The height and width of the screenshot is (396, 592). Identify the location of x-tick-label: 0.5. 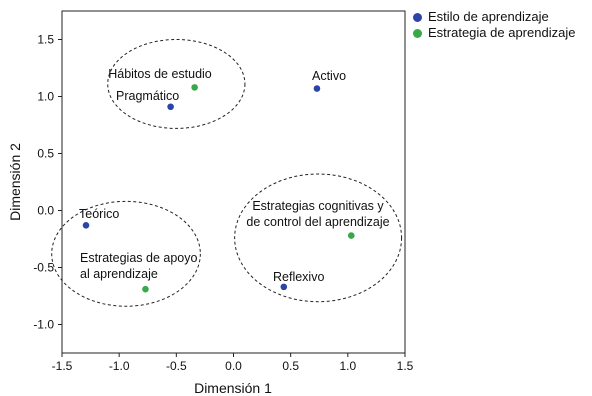
(290, 366).